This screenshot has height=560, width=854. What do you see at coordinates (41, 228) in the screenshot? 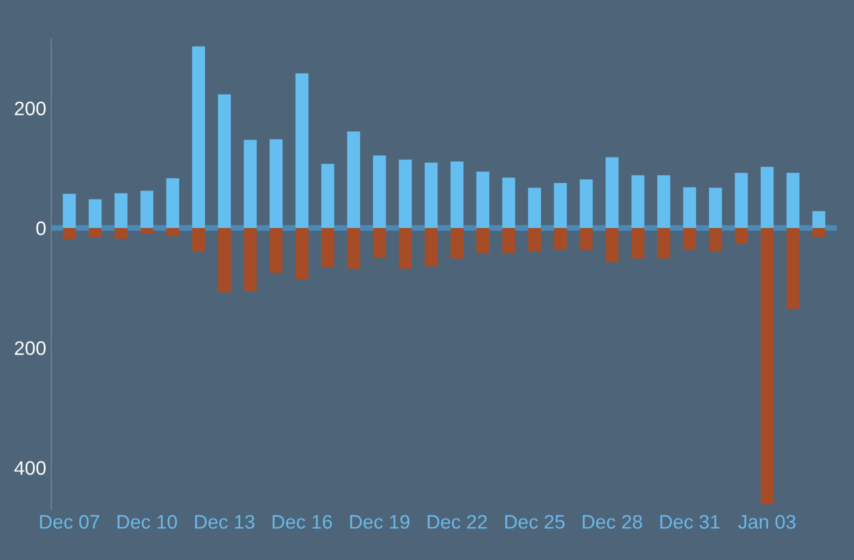
I see `y-tick-label: 0` at bounding box center [41, 228].